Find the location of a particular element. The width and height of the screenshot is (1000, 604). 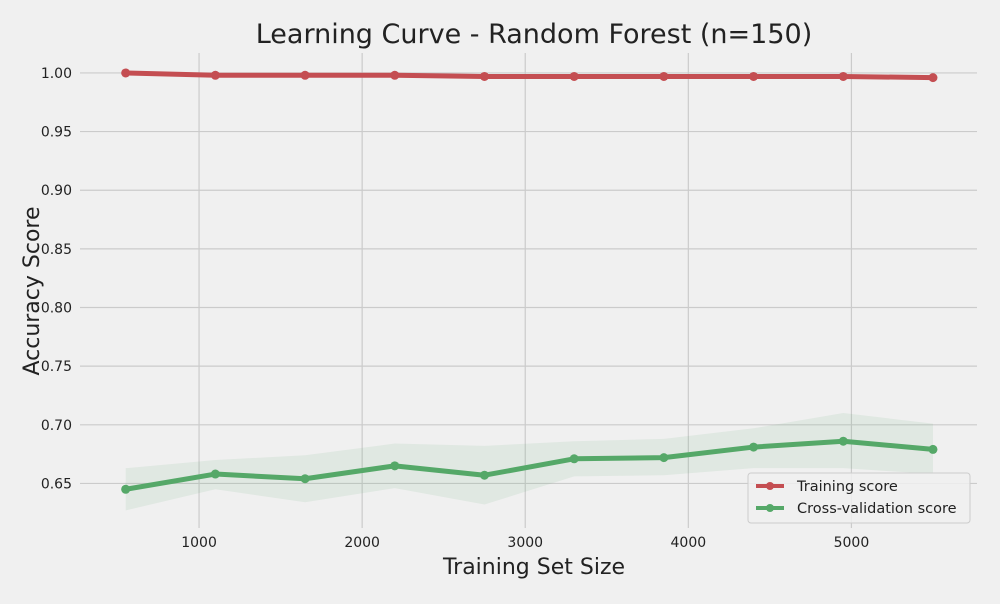

legend-marker-cv is located at coordinates (770, 508).